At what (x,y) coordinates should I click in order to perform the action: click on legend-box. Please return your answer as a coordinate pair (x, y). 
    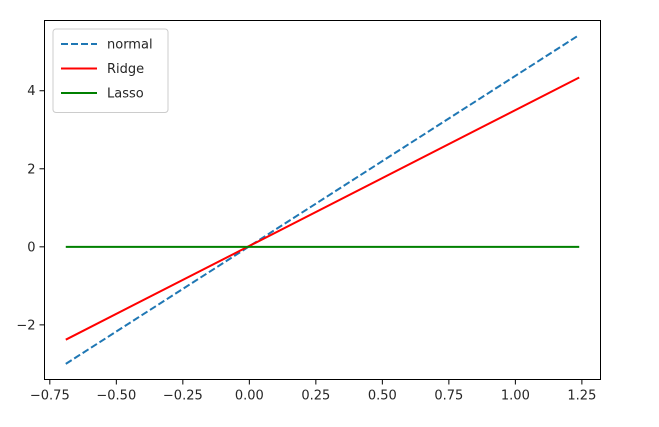
    Looking at the image, I should click on (110, 70).